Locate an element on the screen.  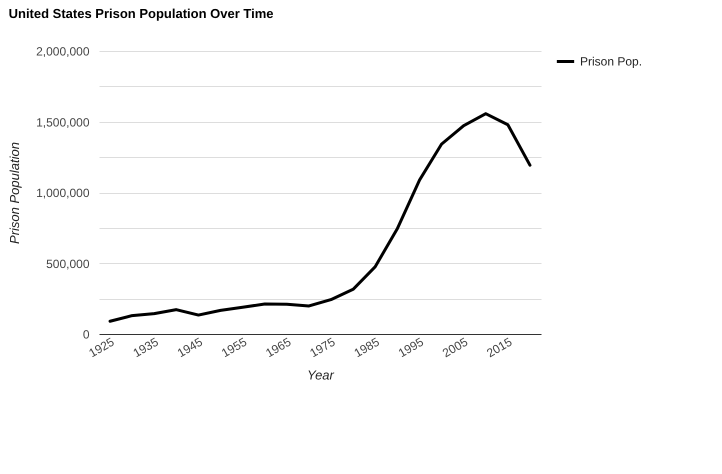
y-tick-label: 0 is located at coordinates (86, 335).